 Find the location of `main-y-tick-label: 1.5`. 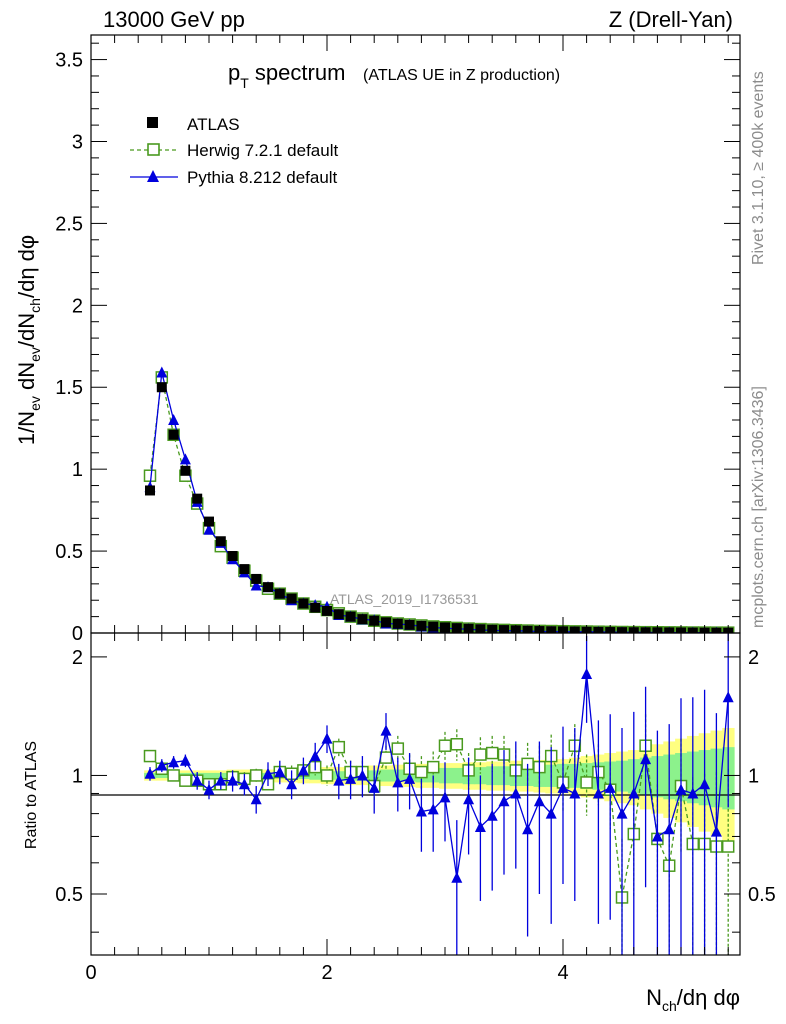

main-y-tick-label: 1.5 is located at coordinates (69, 388).